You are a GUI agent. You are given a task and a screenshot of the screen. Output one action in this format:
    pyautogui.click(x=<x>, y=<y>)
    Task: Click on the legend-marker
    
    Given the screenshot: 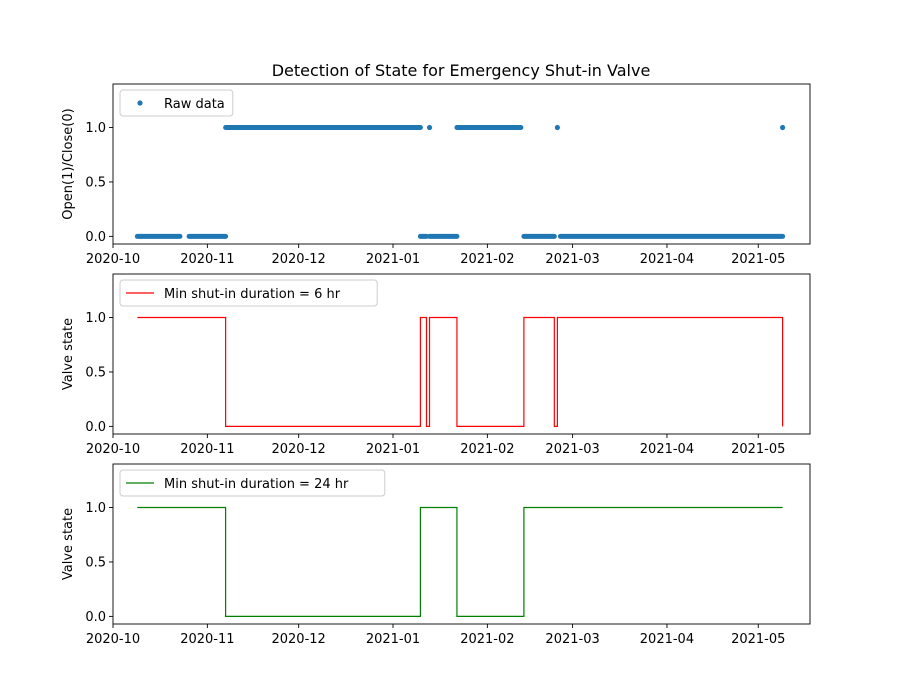 What is the action you would take?
    pyautogui.click(x=140, y=103)
    